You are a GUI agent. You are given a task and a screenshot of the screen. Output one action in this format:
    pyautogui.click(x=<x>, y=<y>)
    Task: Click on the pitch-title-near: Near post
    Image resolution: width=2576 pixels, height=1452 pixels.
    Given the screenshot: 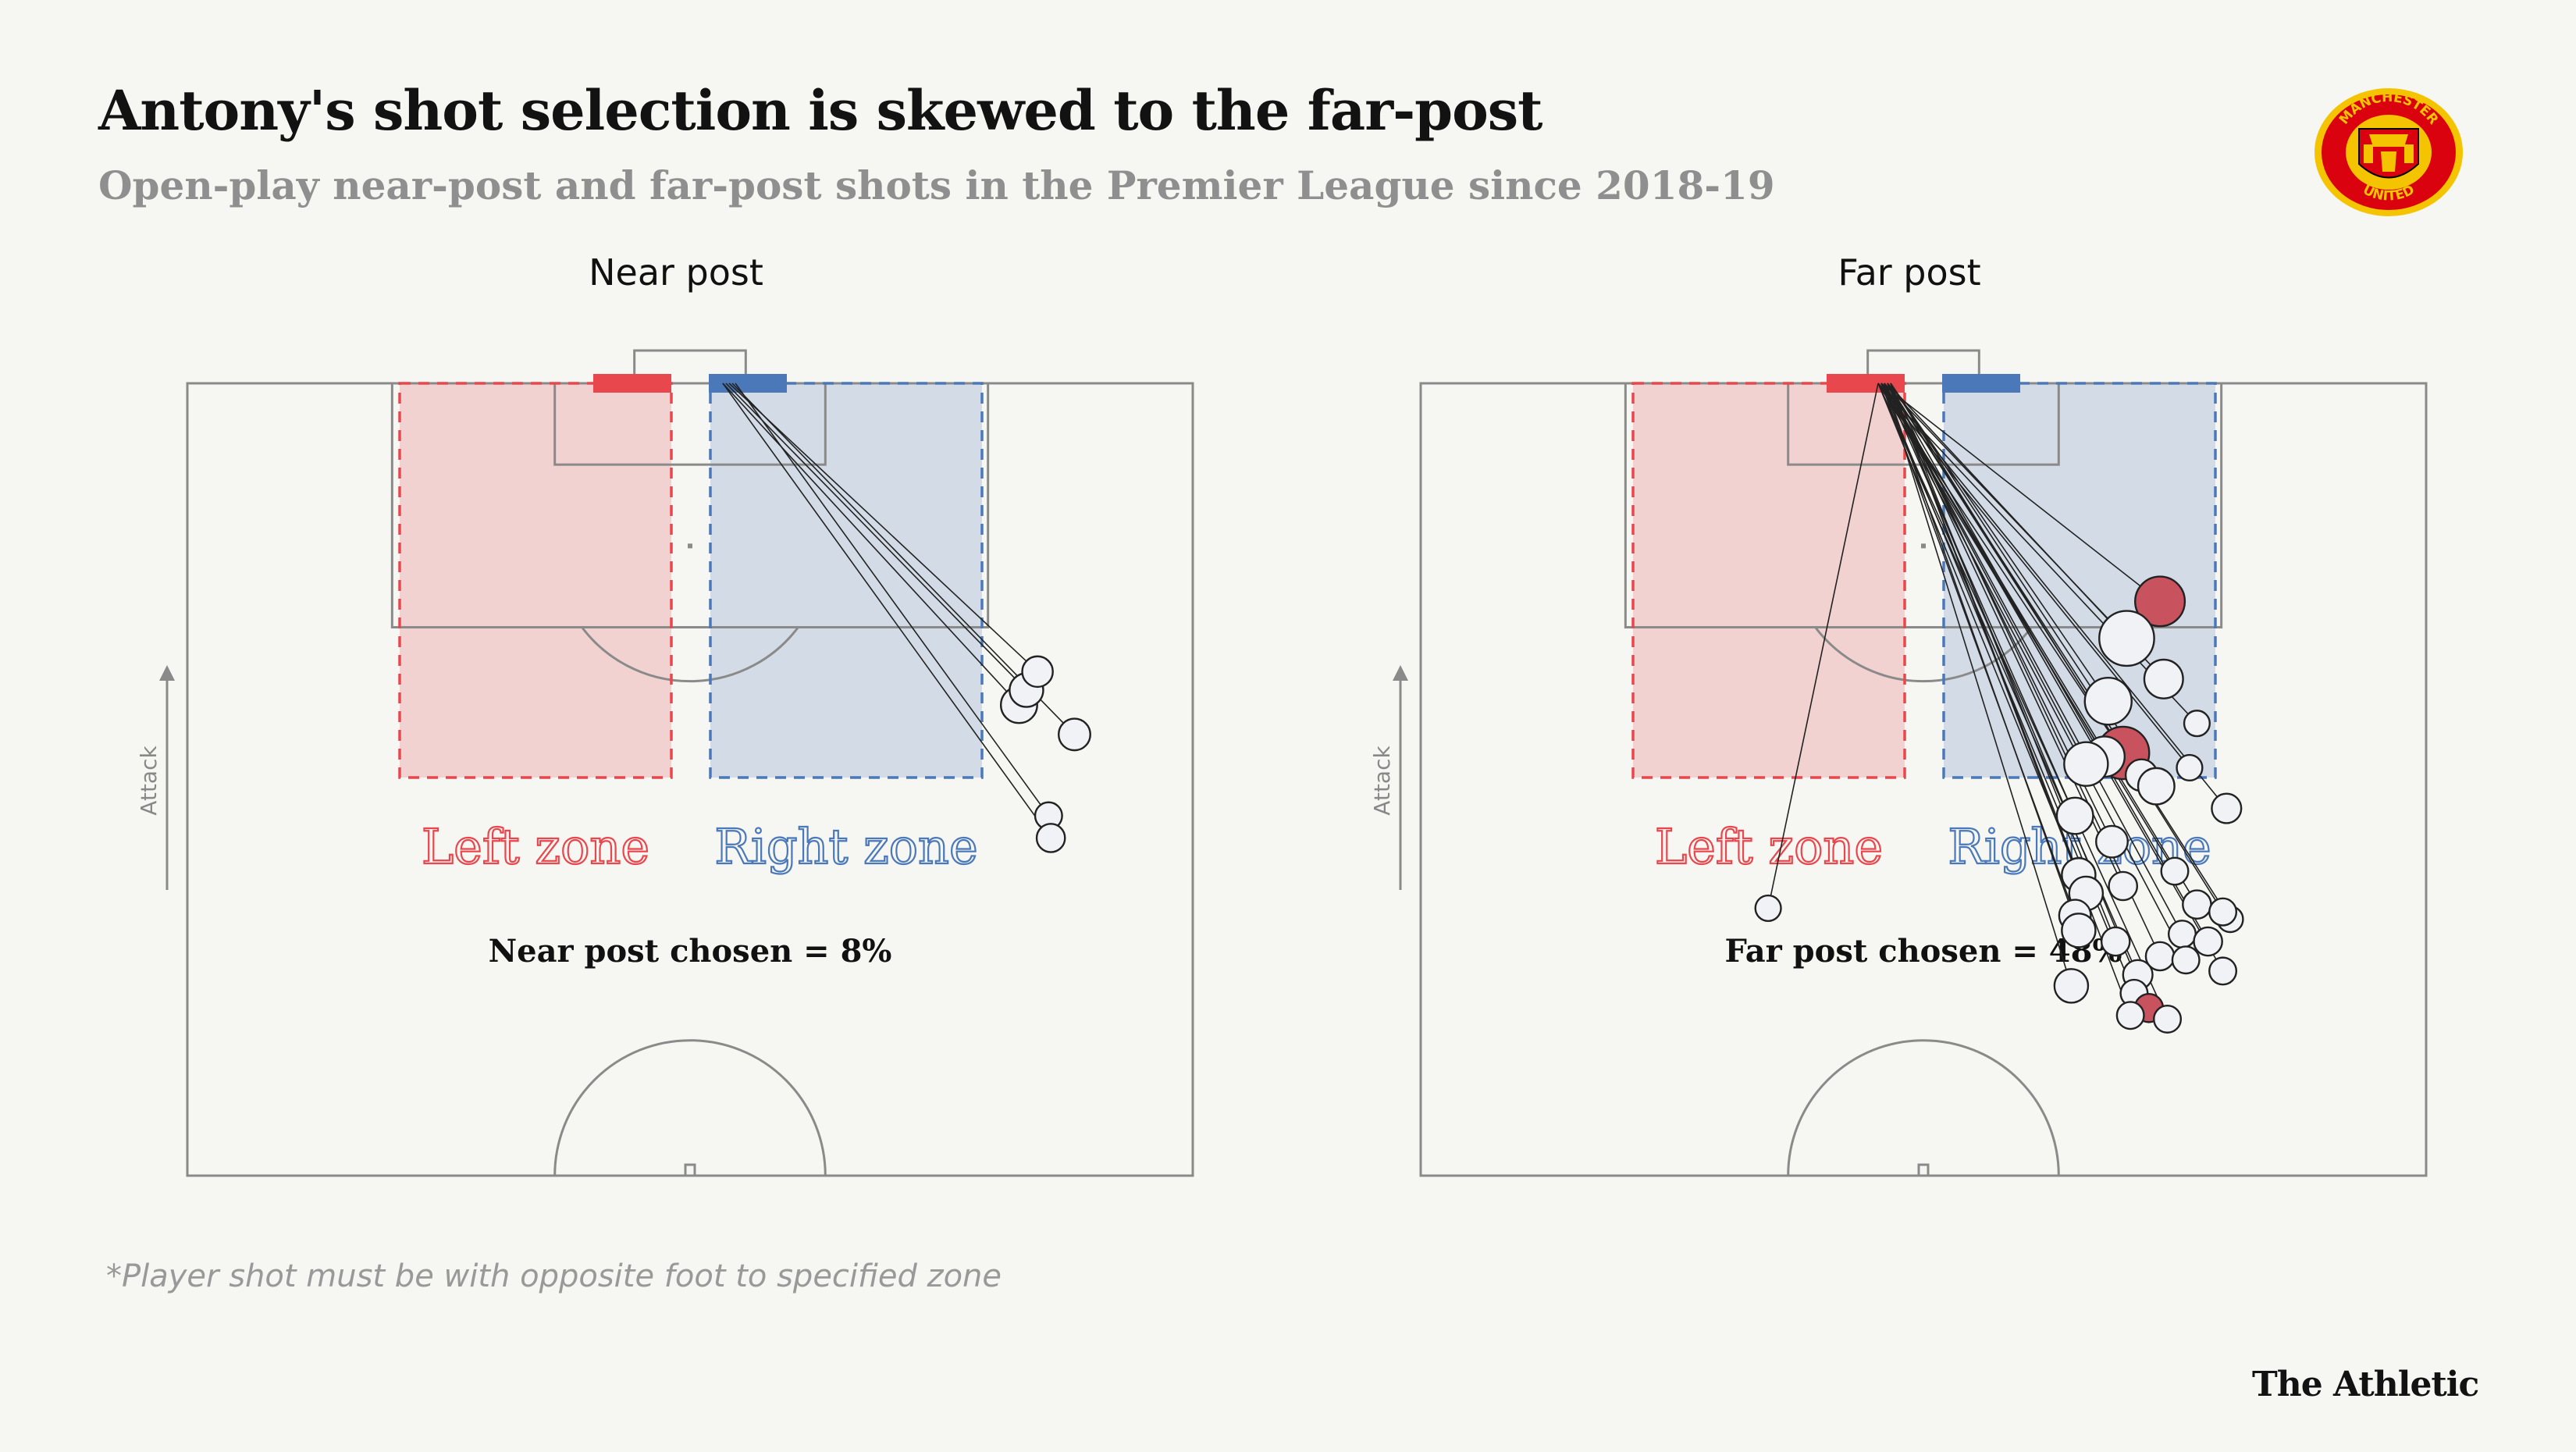 What is the action you would take?
    pyautogui.click(x=676, y=272)
    